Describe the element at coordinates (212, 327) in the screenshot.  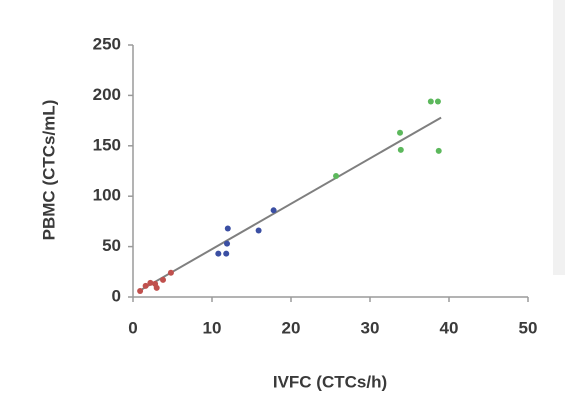
I see `x-tick-label: 10` at that location.